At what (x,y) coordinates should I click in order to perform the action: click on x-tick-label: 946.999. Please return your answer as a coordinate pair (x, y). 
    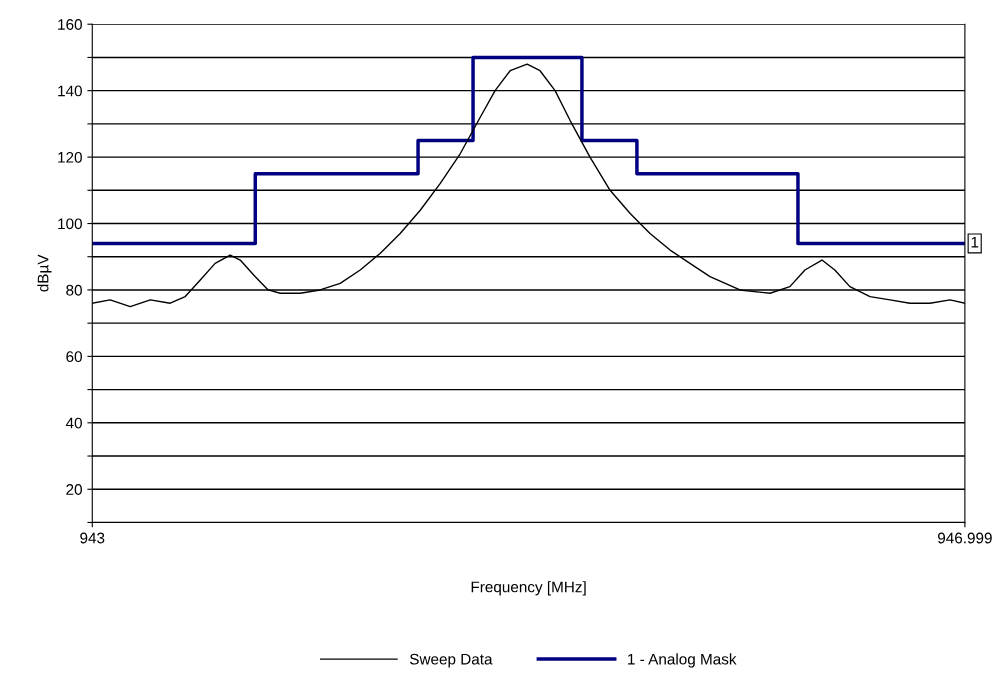
    Looking at the image, I should click on (964, 538).